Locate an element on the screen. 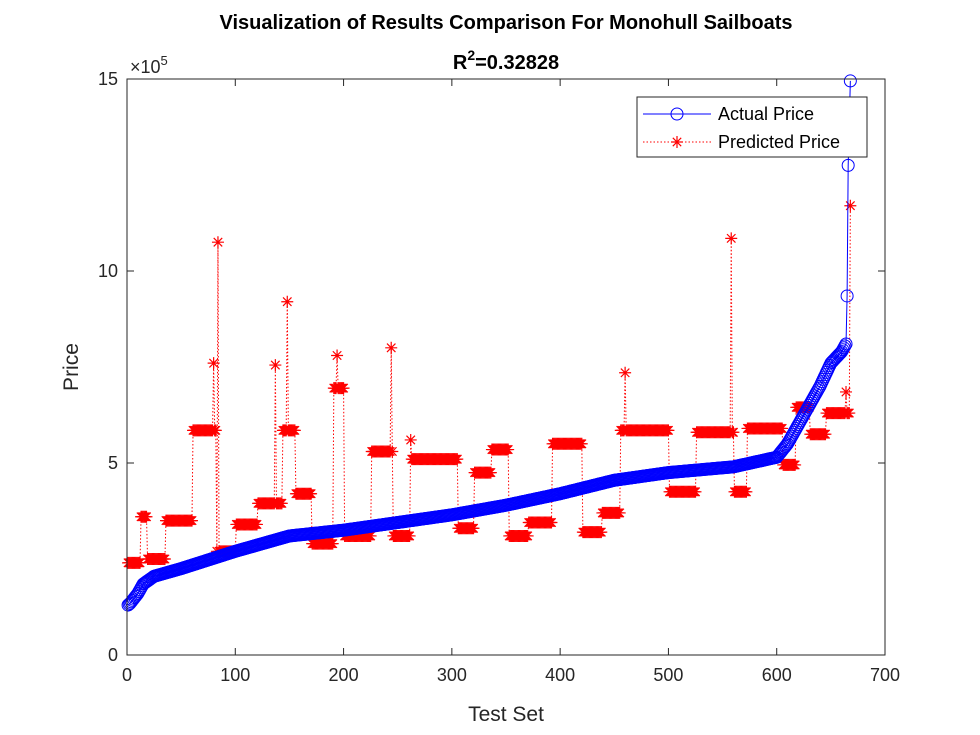  legend-predicted-marker is located at coordinates (677, 142).